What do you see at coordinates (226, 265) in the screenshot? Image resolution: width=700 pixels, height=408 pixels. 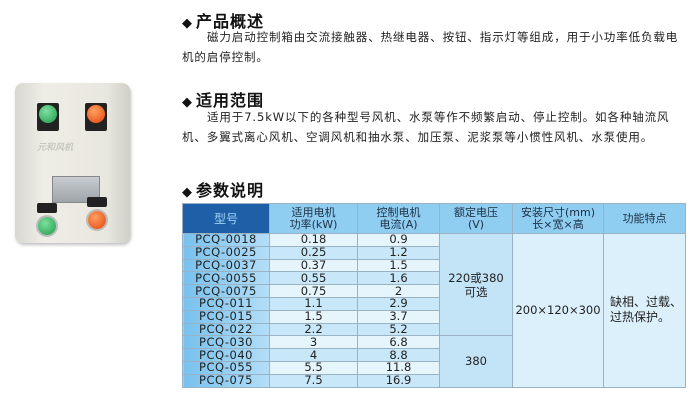 I see `cell-model: PCQ-0037` at bounding box center [226, 265].